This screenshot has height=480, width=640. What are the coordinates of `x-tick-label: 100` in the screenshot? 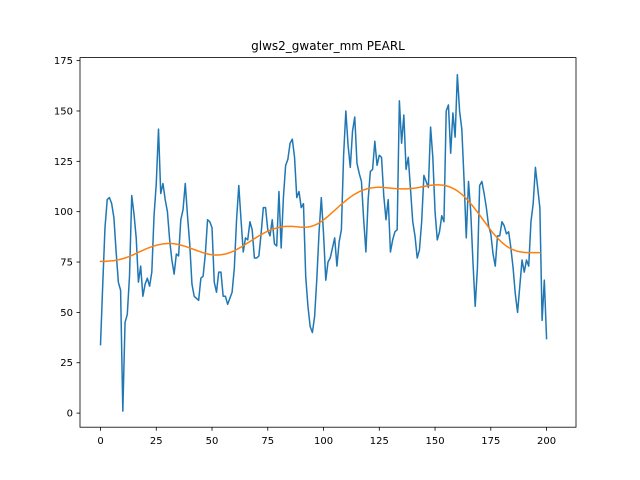 It's located at (323, 441).